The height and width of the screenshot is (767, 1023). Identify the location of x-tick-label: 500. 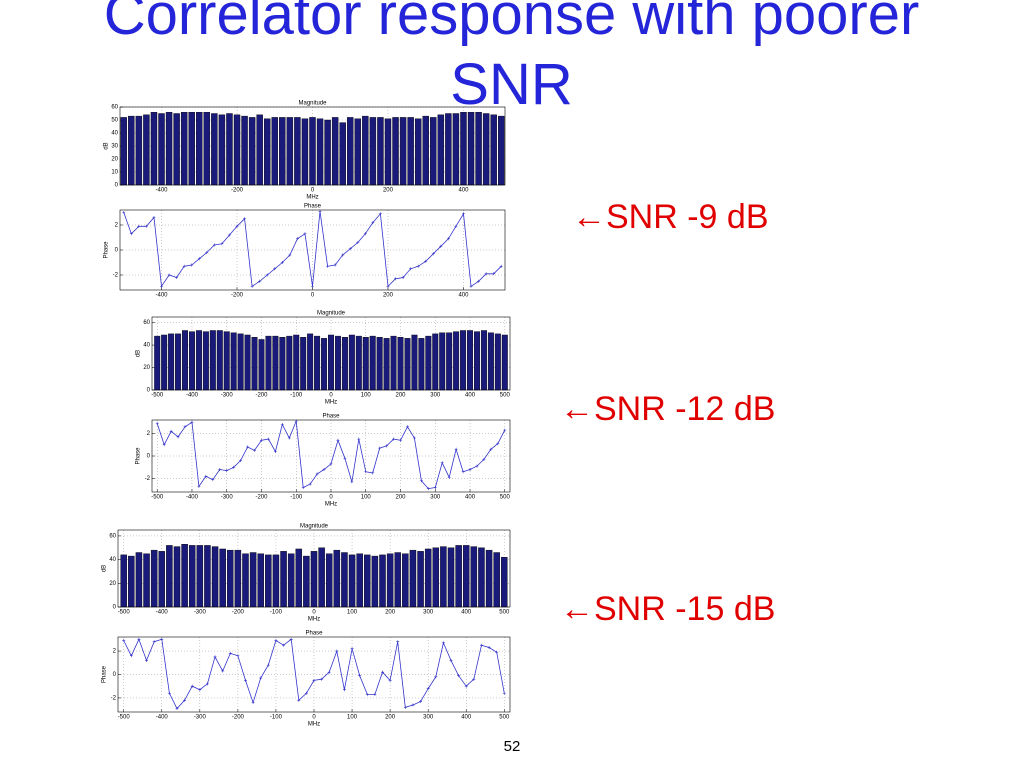
(504, 613).